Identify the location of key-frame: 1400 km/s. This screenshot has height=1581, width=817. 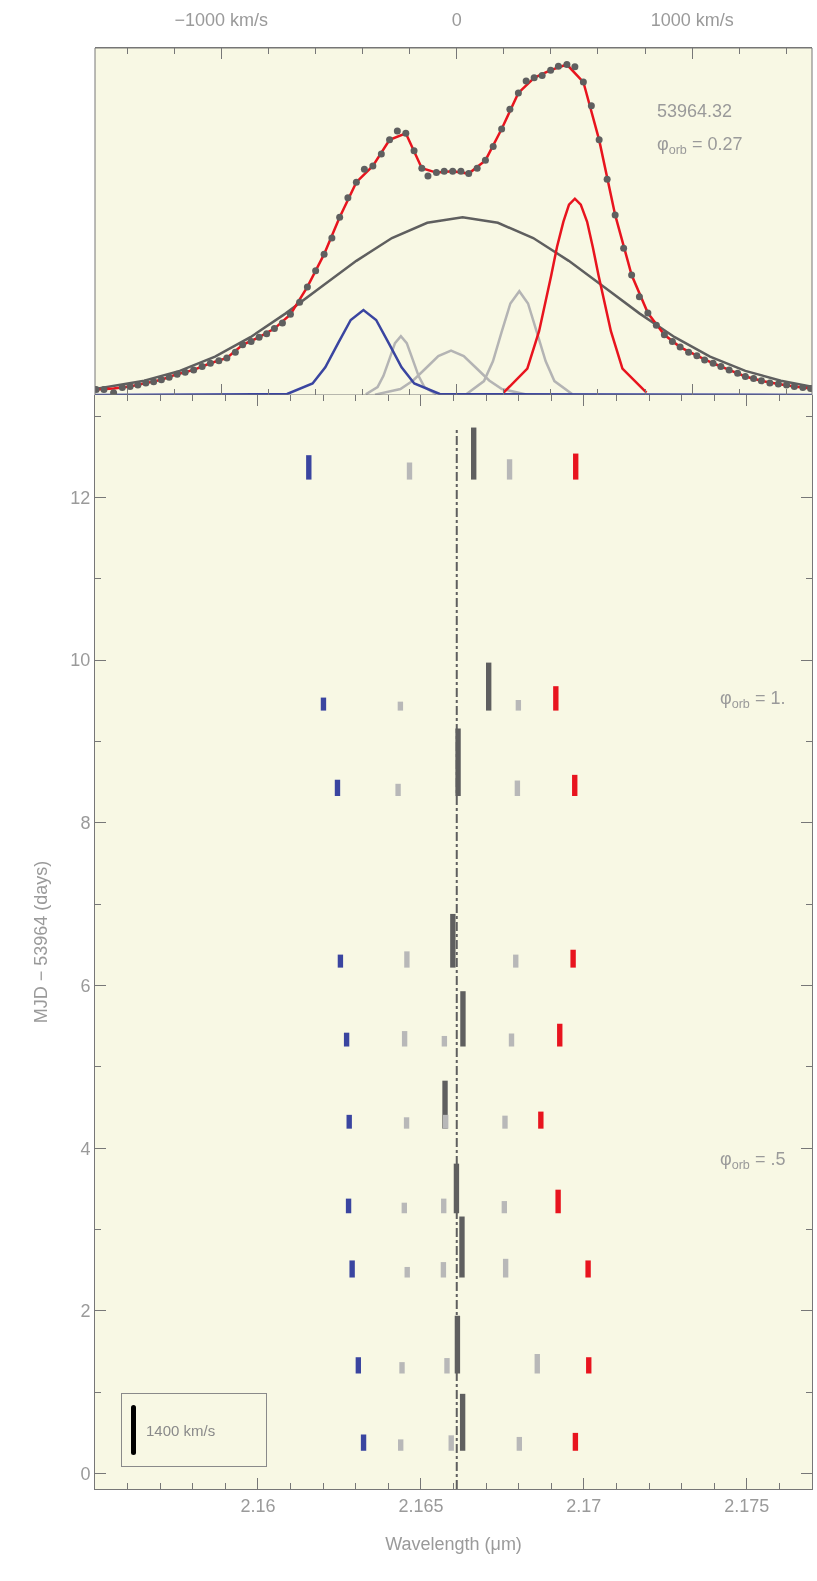
(194, 1430).